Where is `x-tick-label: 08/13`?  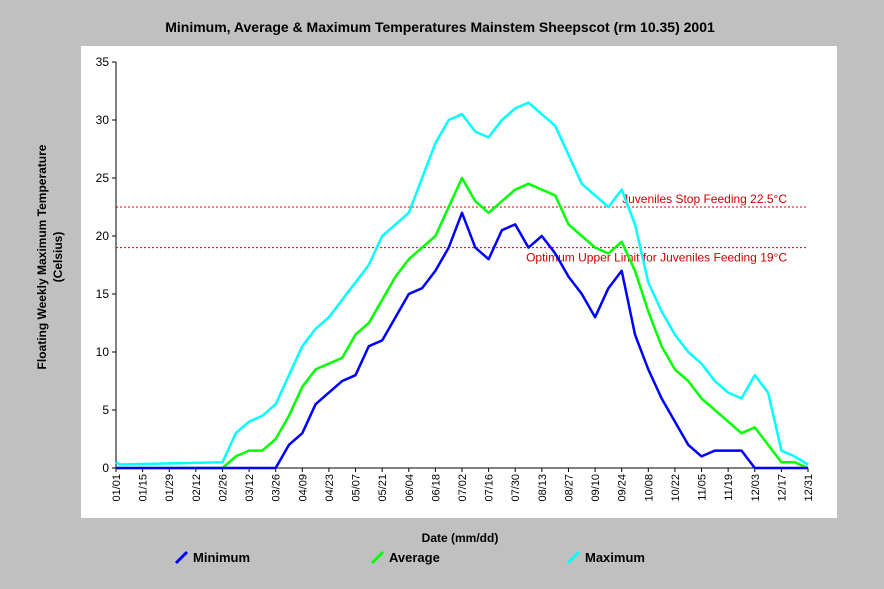
x-tick-label: 08/13 is located at coordinates (543, 488).